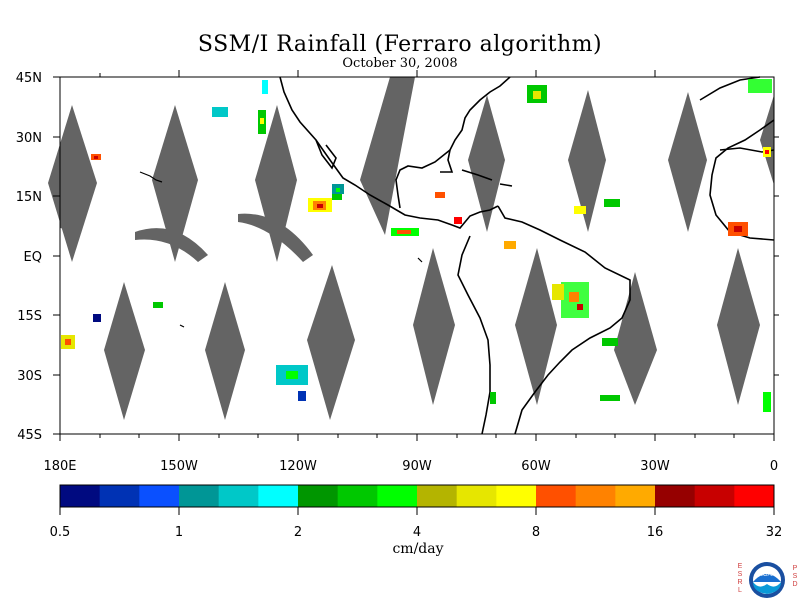  I want to click on coast-sa-east, so click(564, 320).